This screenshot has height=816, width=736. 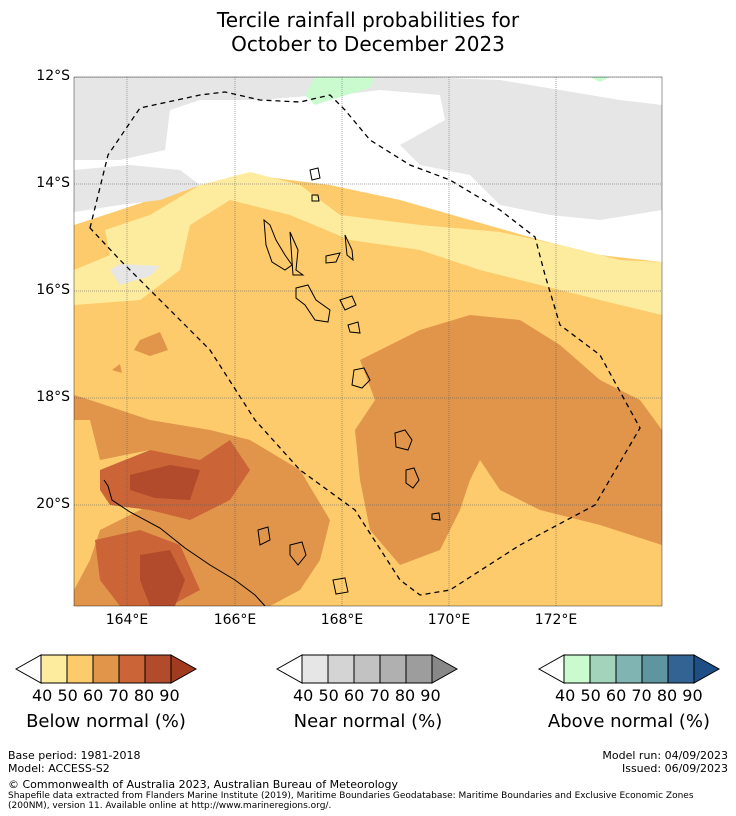 What do you see at coordinates (674, 768) in the screenshot?
I see `issued-text: Issued: 06/09/2023` at bounding box center [674, 768].